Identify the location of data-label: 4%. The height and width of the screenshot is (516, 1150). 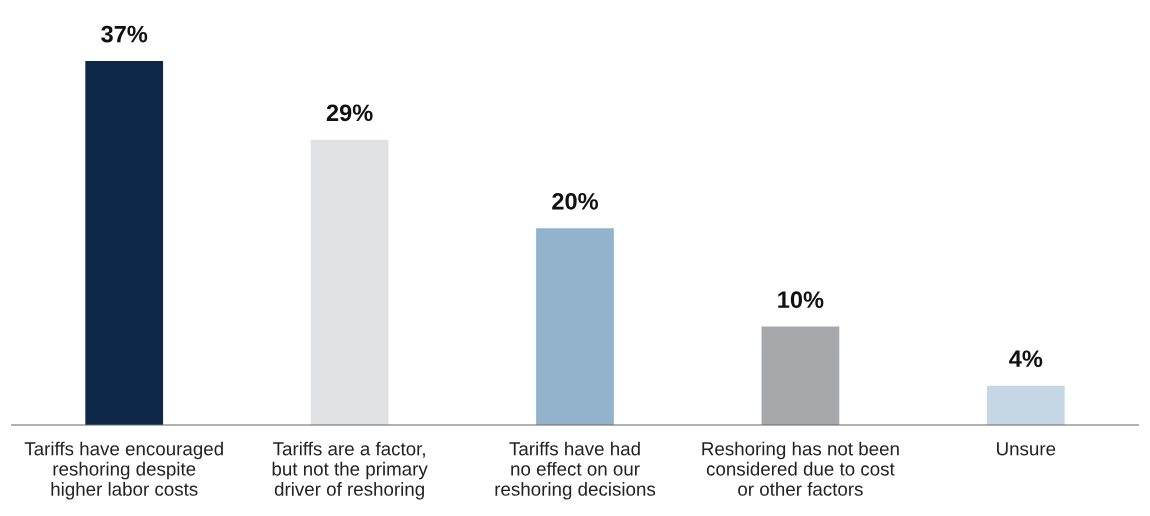
(1026, 359).